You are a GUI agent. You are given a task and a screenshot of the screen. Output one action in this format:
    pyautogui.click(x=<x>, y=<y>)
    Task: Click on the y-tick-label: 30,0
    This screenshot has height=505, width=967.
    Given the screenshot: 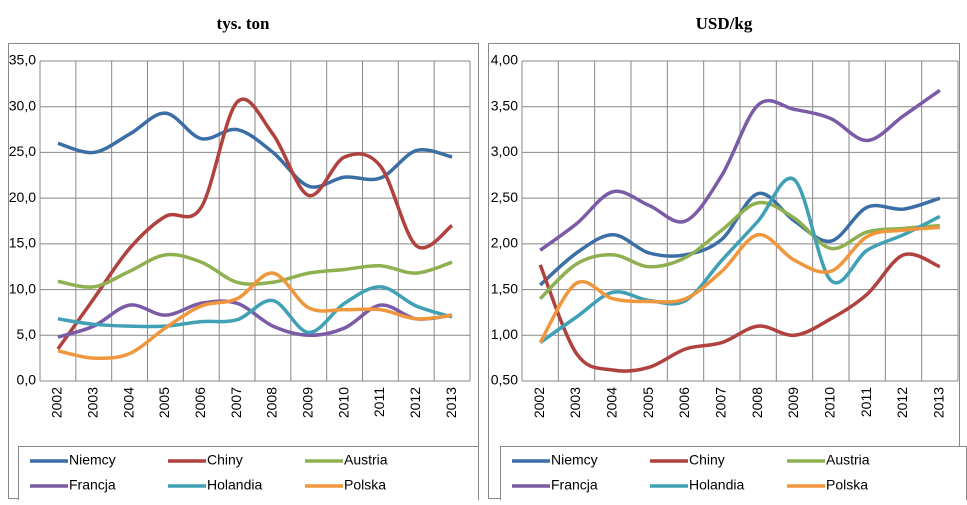 What is the action you would take?
    pyautogui.click(x=22, y=105)
    